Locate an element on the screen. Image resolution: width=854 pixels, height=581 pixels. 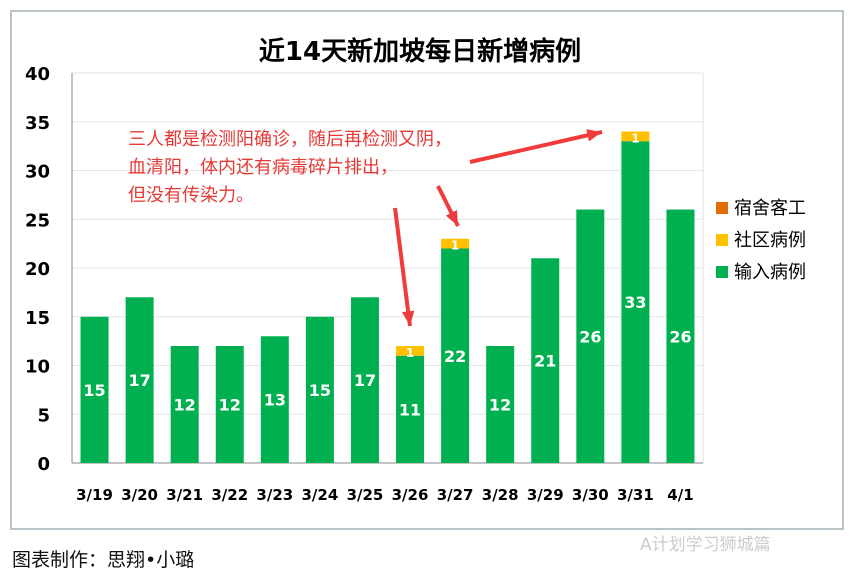
y-tick-label: 25 is located at coordinates (37, 220).